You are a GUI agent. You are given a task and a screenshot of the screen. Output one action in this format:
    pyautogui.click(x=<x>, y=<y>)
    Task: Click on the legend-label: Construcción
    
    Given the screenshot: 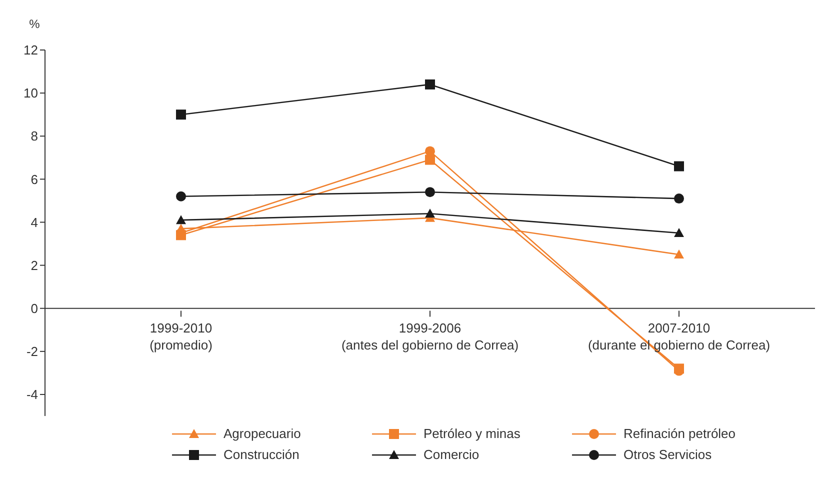 What is the action you would take?
    pyautogui.click(x=262, y=454)
    